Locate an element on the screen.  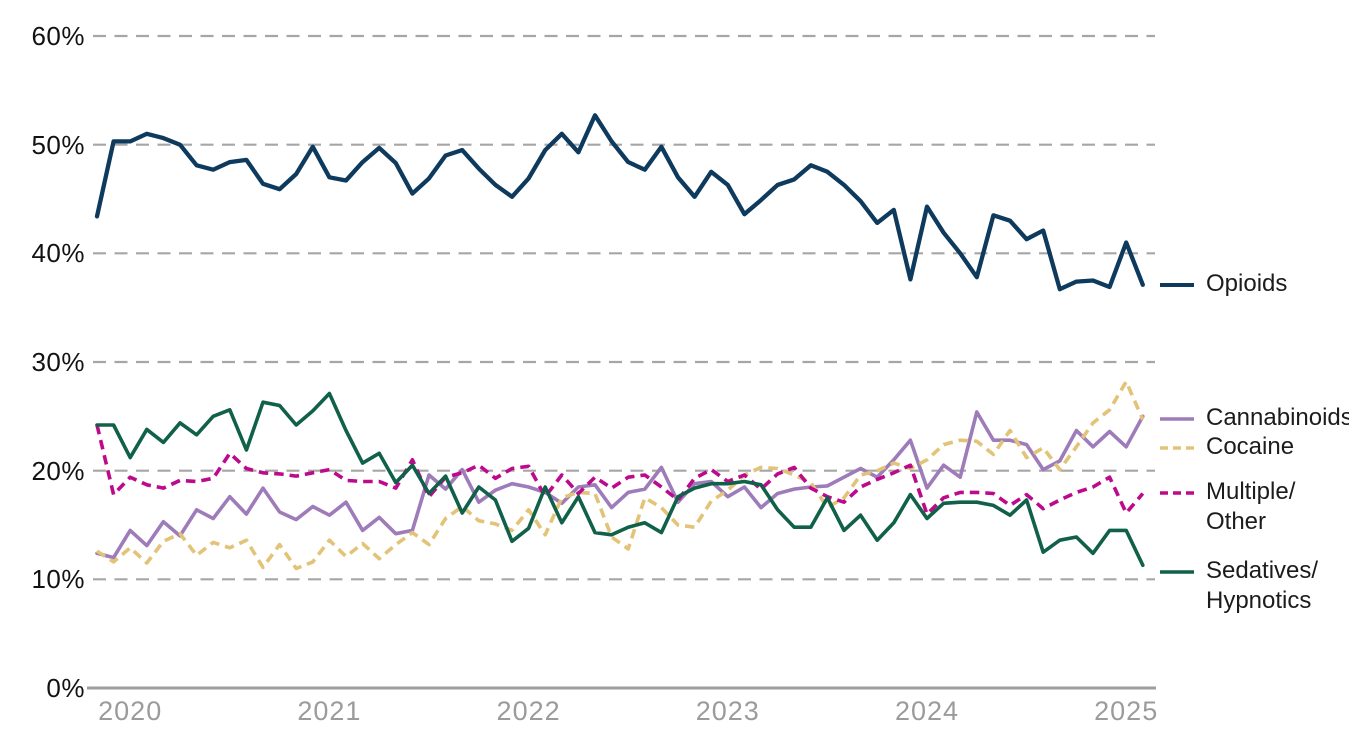
y-tick-label-30: 30% is located at coordinates (58, 361).